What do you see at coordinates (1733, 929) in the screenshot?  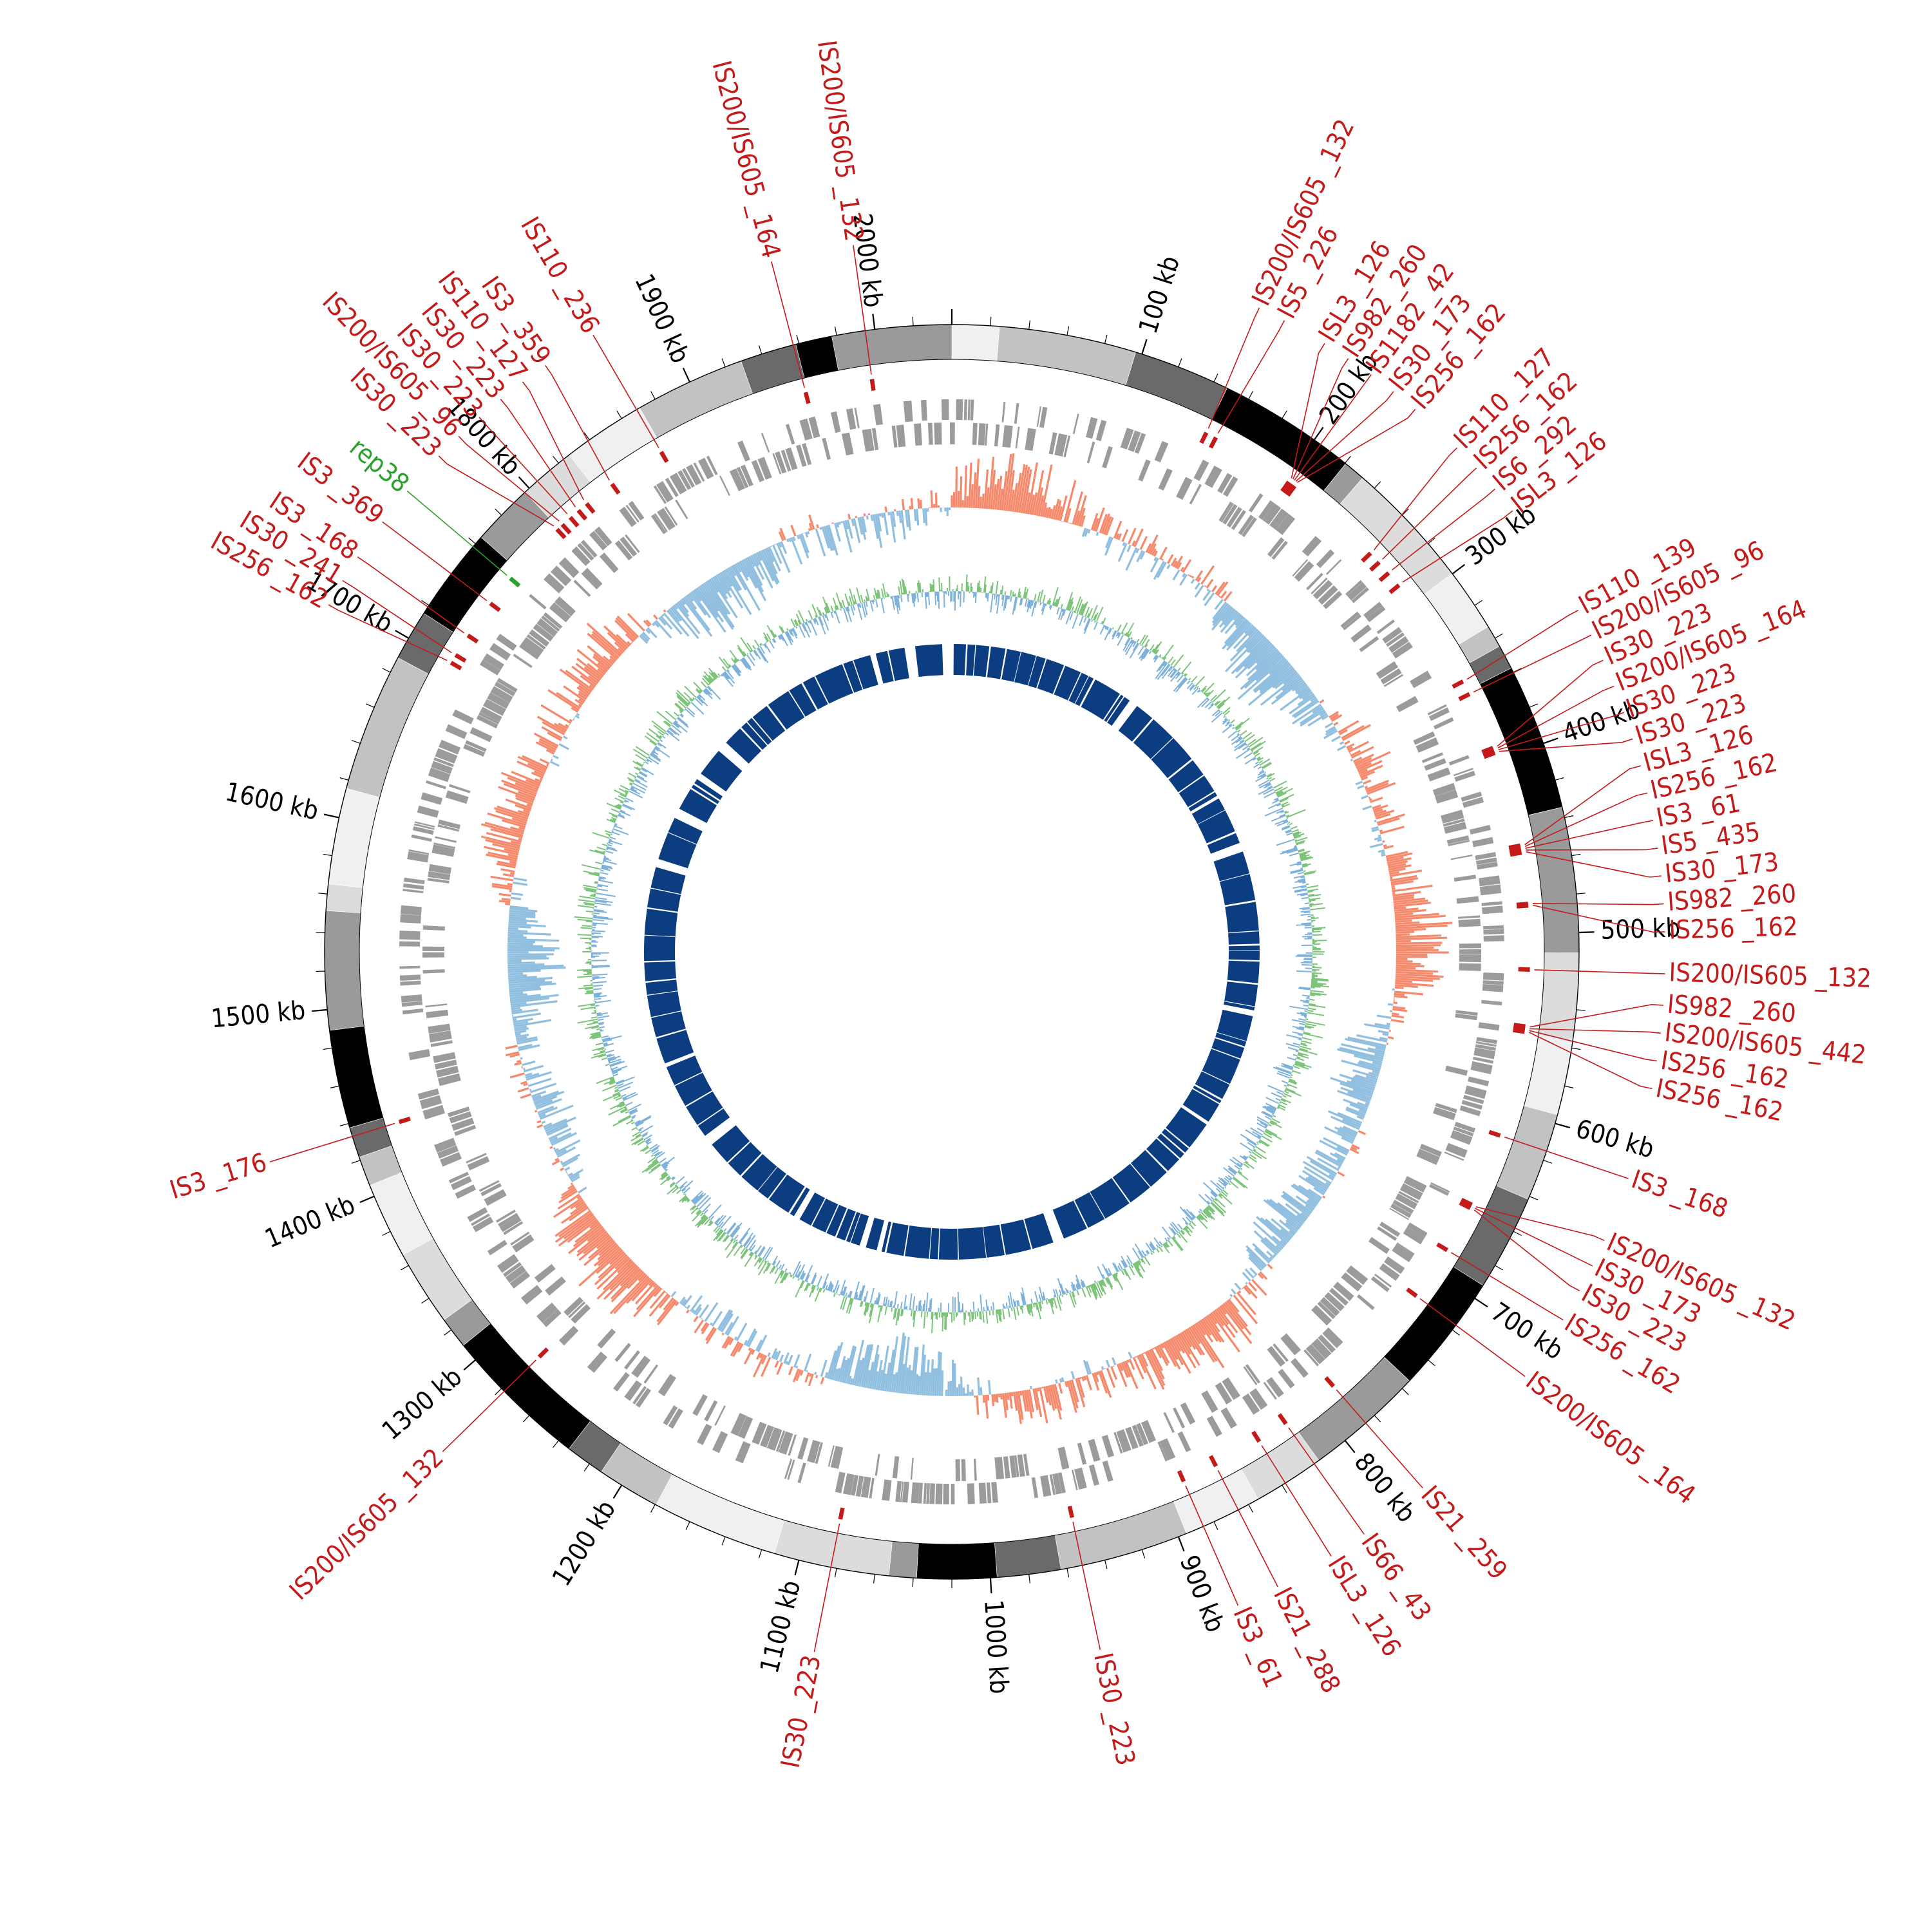 I see `is-element-label: IS256 _162` at bounding box center [1733, 929].